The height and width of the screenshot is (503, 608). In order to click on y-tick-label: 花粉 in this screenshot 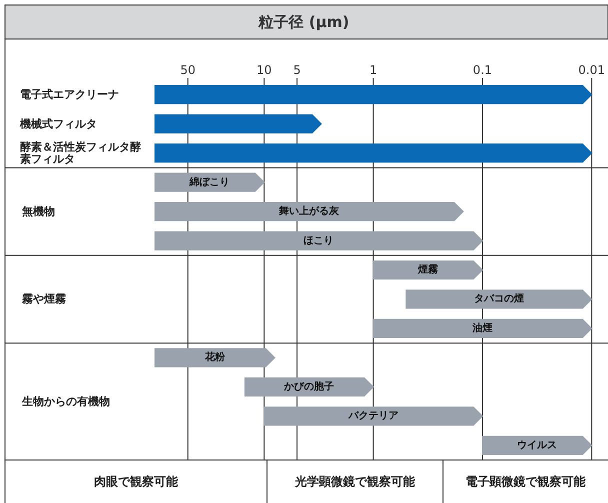, I will do `click(215, 357)`.